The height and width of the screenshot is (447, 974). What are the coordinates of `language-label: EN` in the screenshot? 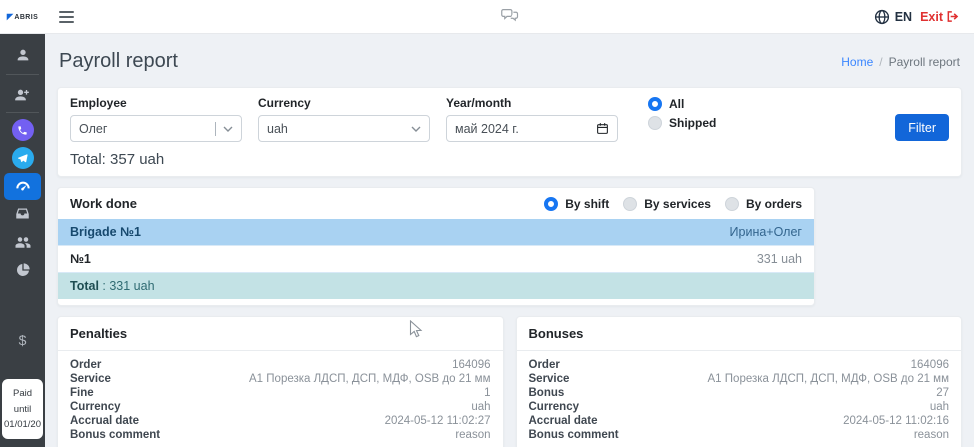 It's located at (903, 16).